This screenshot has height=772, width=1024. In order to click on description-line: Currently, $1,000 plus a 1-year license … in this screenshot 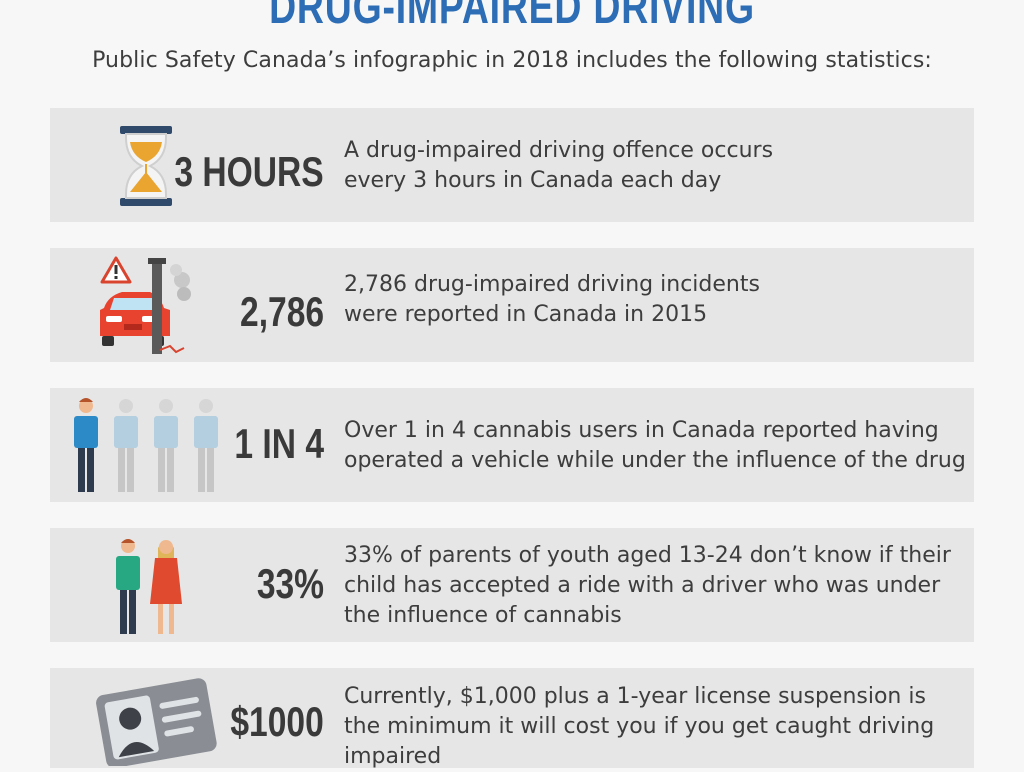, I will do `click(635, 696)`.